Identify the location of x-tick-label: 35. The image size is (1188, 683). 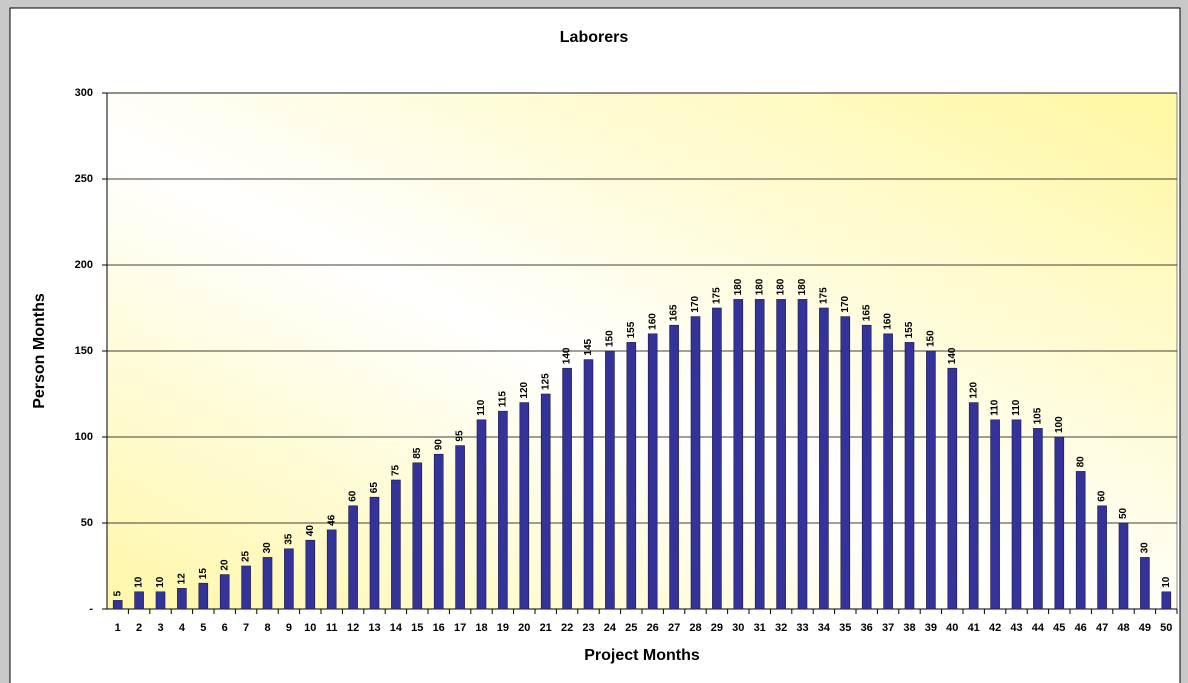
(845, 628).